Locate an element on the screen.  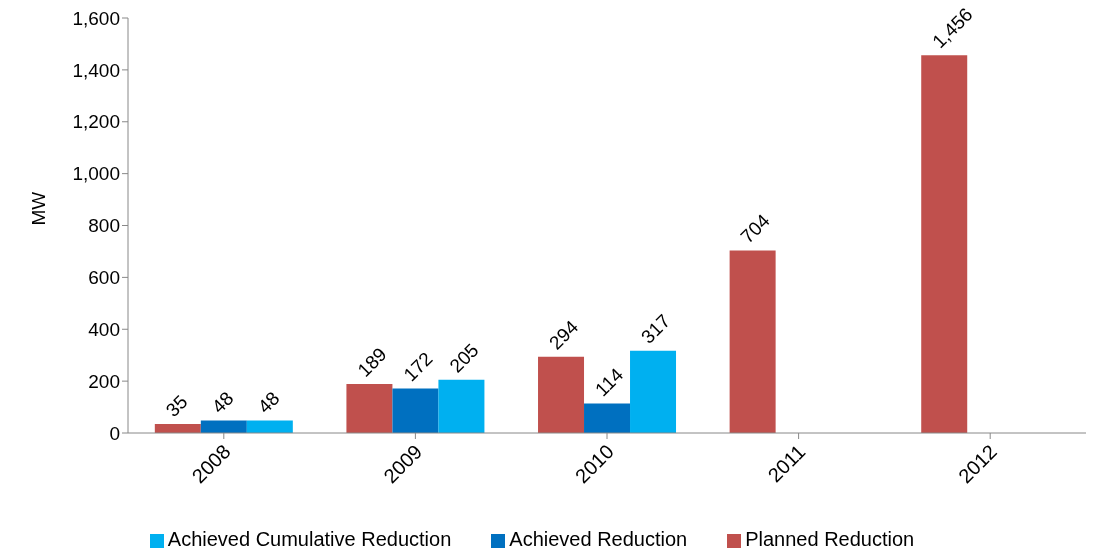
data-label: 317 is located at coordinates (656, 329).